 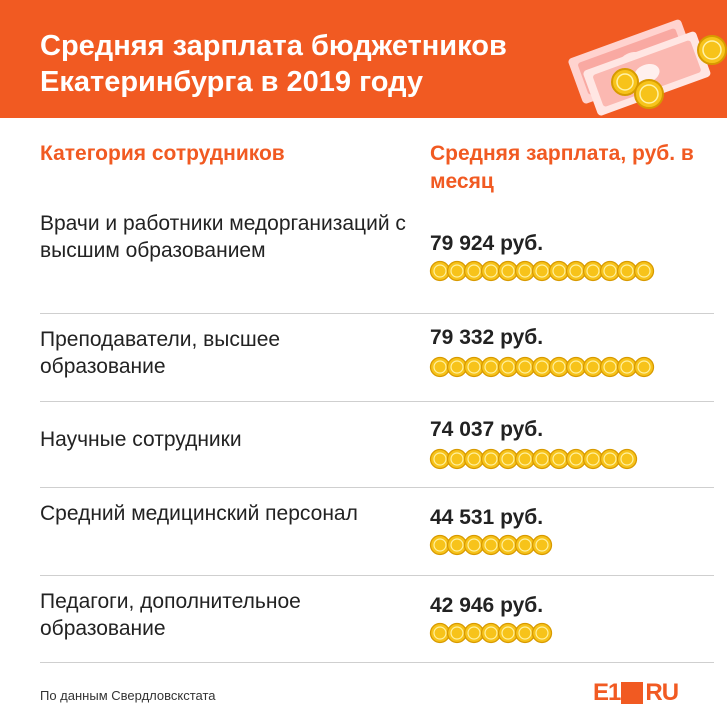 What do you see at coordinates (487, 337) in the screenshot?
I see `salary-value: 79 332 руб.` at bounding box center [487, 337].